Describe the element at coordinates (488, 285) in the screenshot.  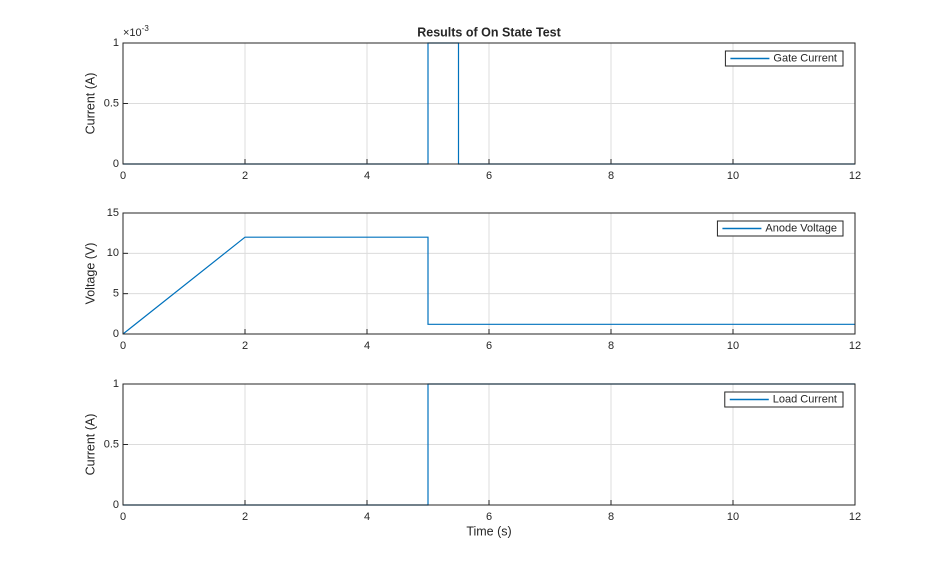
I see `data-line` at that location.